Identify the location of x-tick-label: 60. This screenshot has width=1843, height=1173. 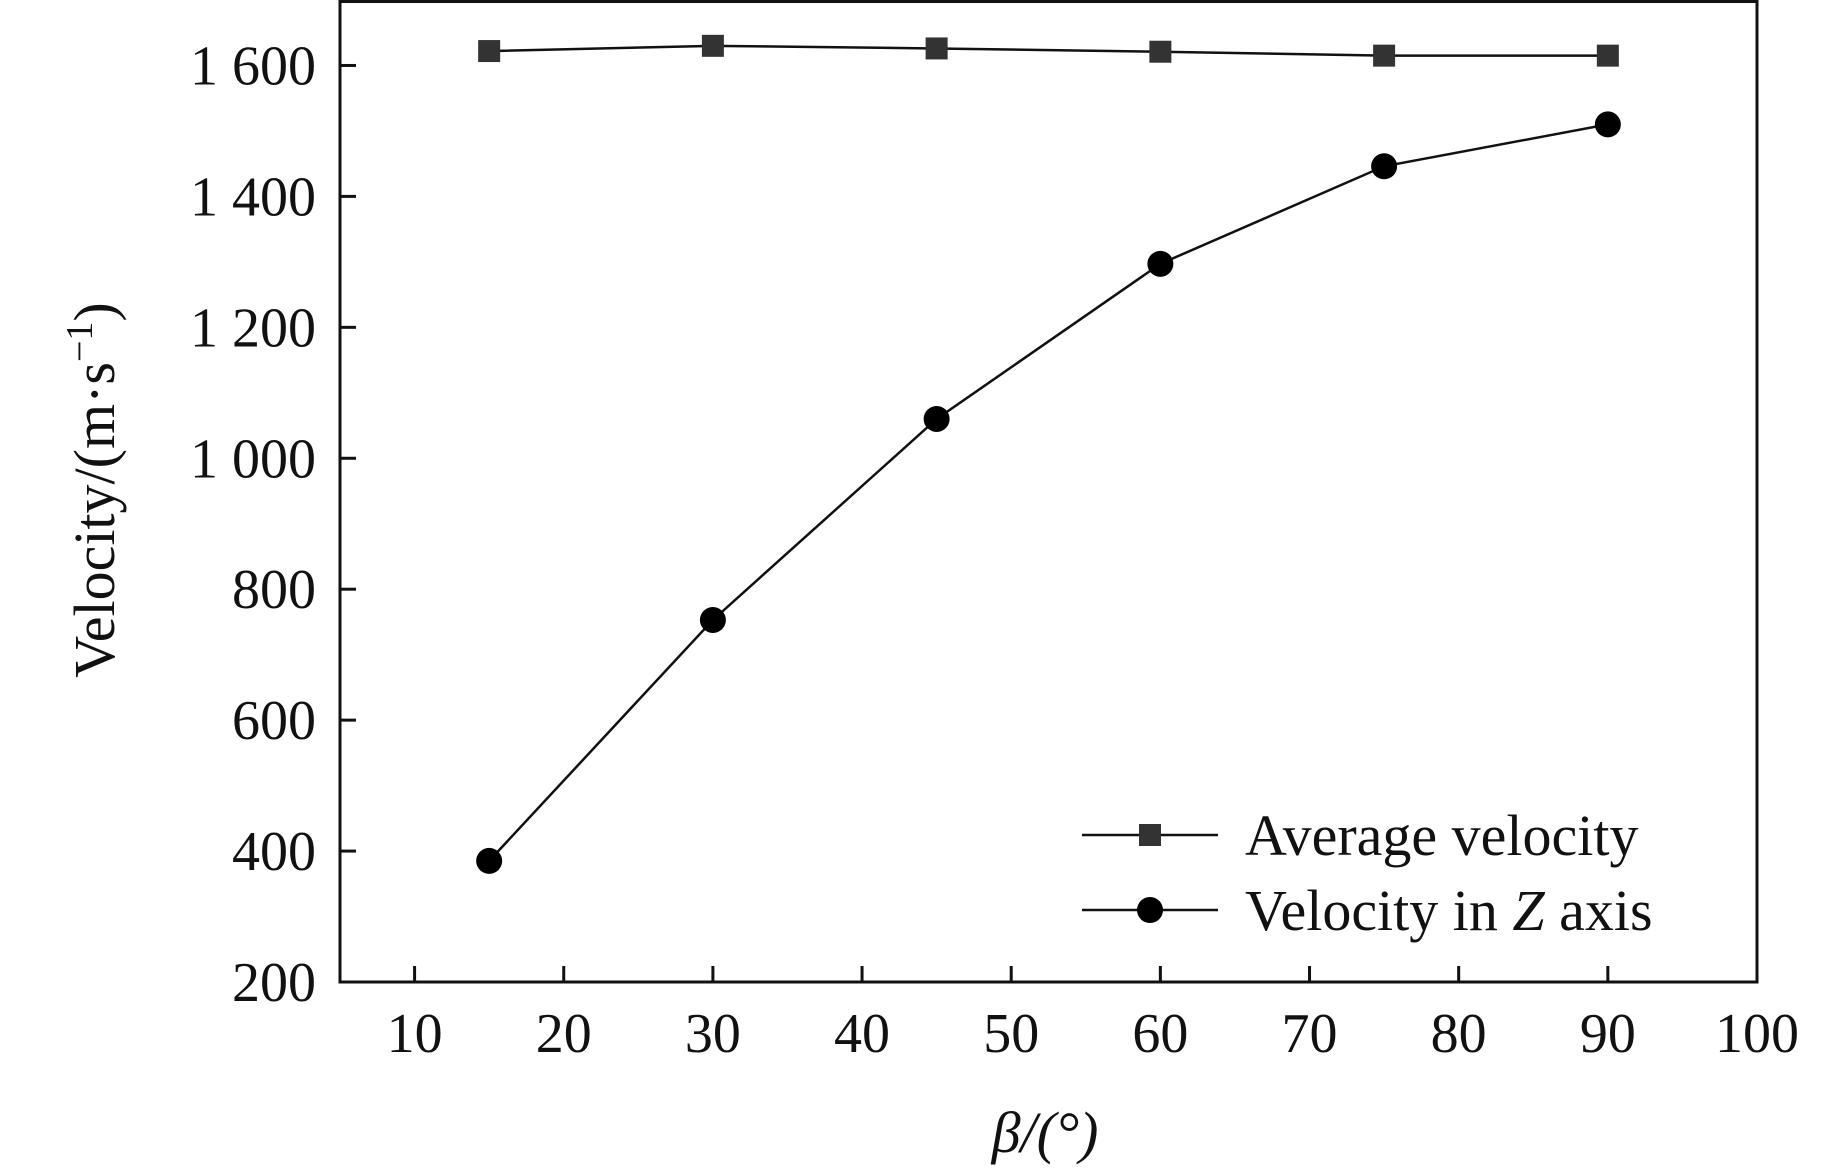
(1160, 1034).